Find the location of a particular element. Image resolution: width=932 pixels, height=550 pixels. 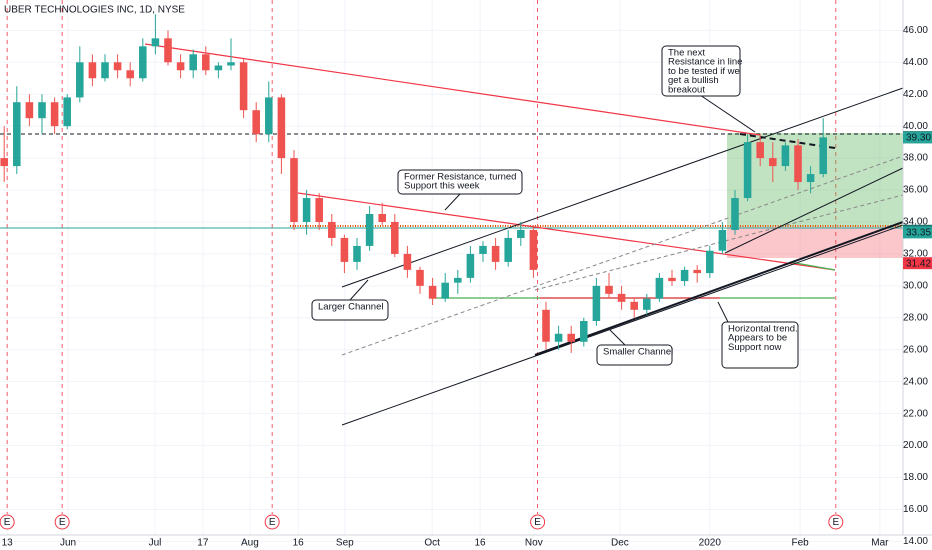

x-tick-label: 16 is located at coordinates (480, 543).